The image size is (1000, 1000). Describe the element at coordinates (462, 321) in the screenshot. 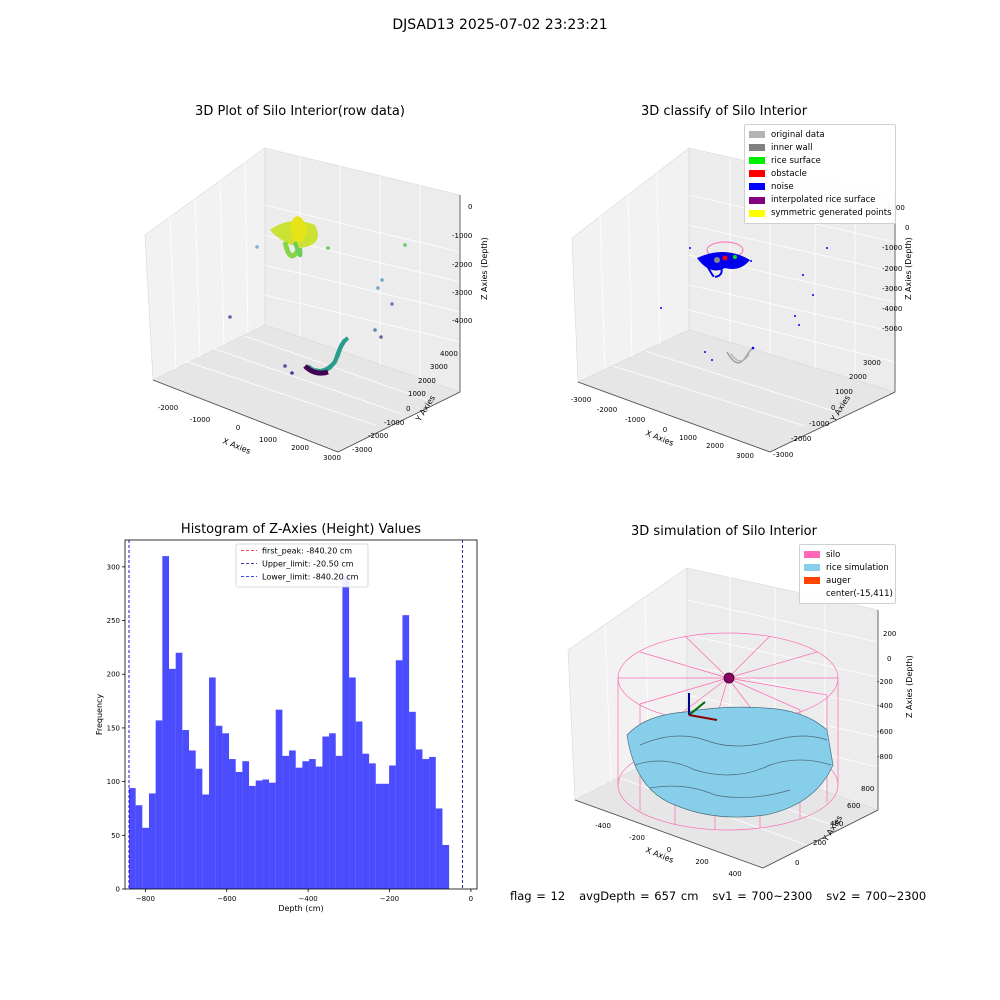

I see `raw-ztick: -4000` at that location.